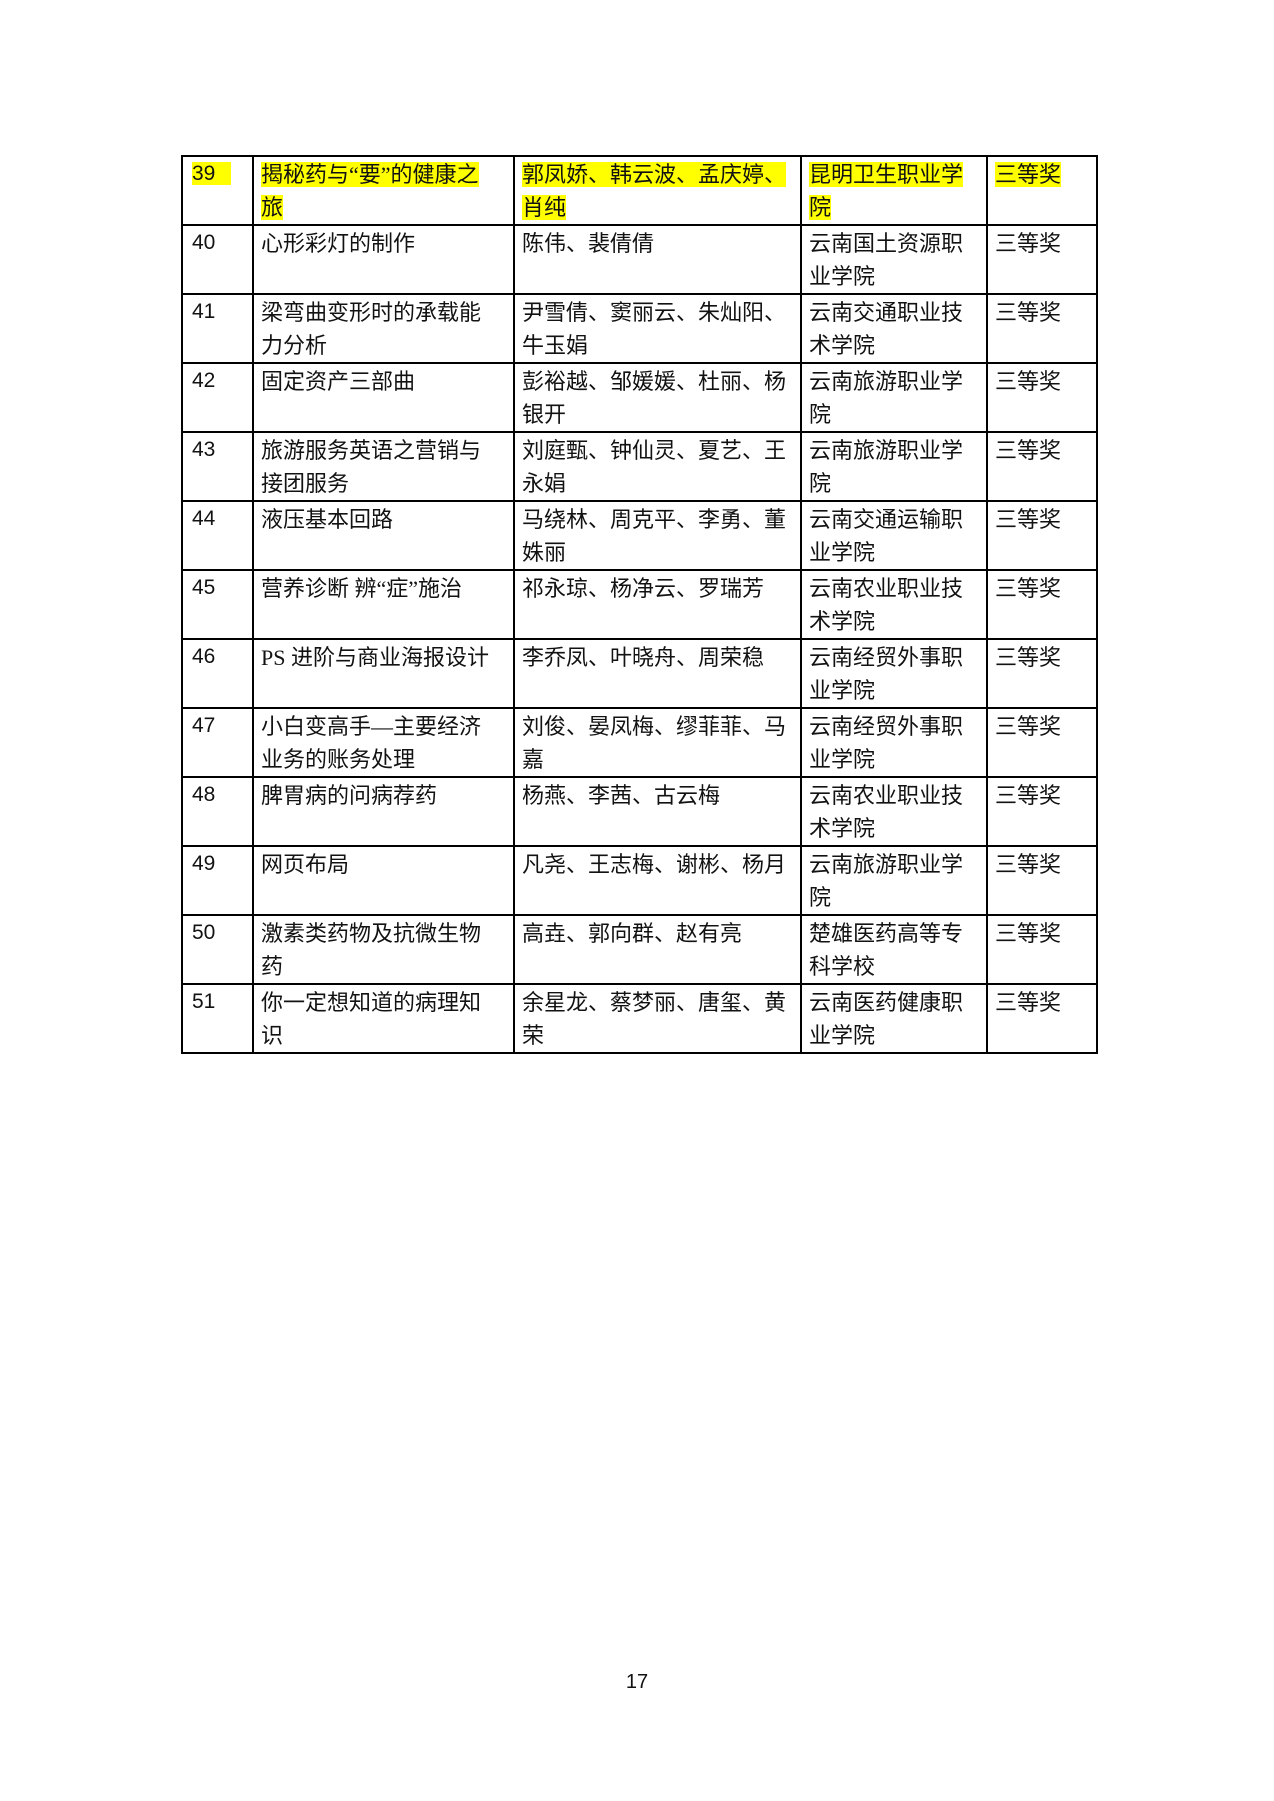 Image resolution: width=1274 pixels, height=1801 pixels. I want to click on institution-cell: 云南交通职业技 术学院, so click(894, 328).